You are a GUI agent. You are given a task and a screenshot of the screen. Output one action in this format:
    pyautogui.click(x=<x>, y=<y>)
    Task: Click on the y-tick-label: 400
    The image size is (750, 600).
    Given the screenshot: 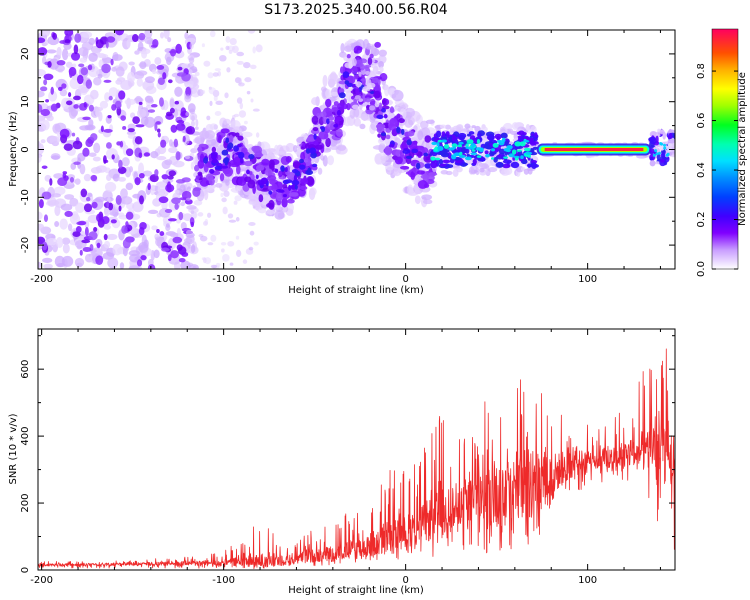 What is the action you would take?
    pyautogui.click(x=25, y=436)
    